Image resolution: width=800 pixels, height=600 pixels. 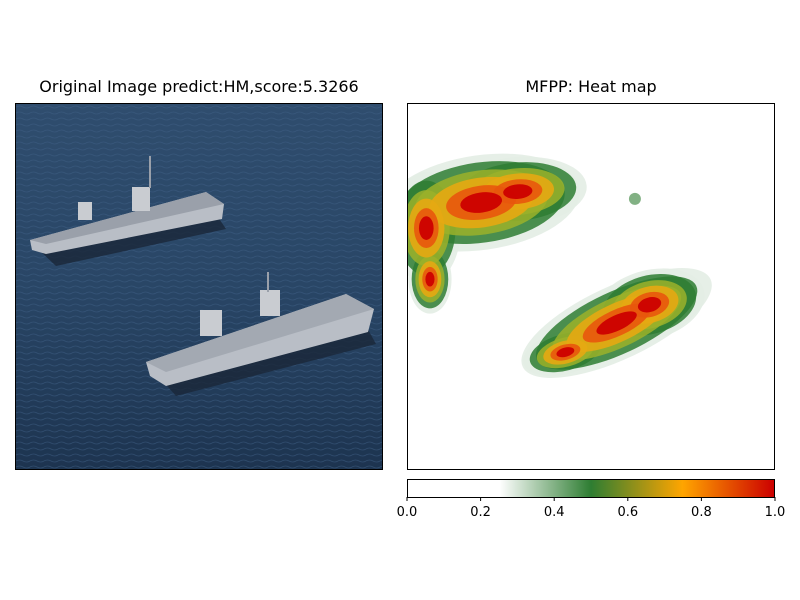 What do you see at coordinates (775, 512) in the screenshot?
I see `colorbar-tick-label: 1.0` at bounding box center [775, 512].